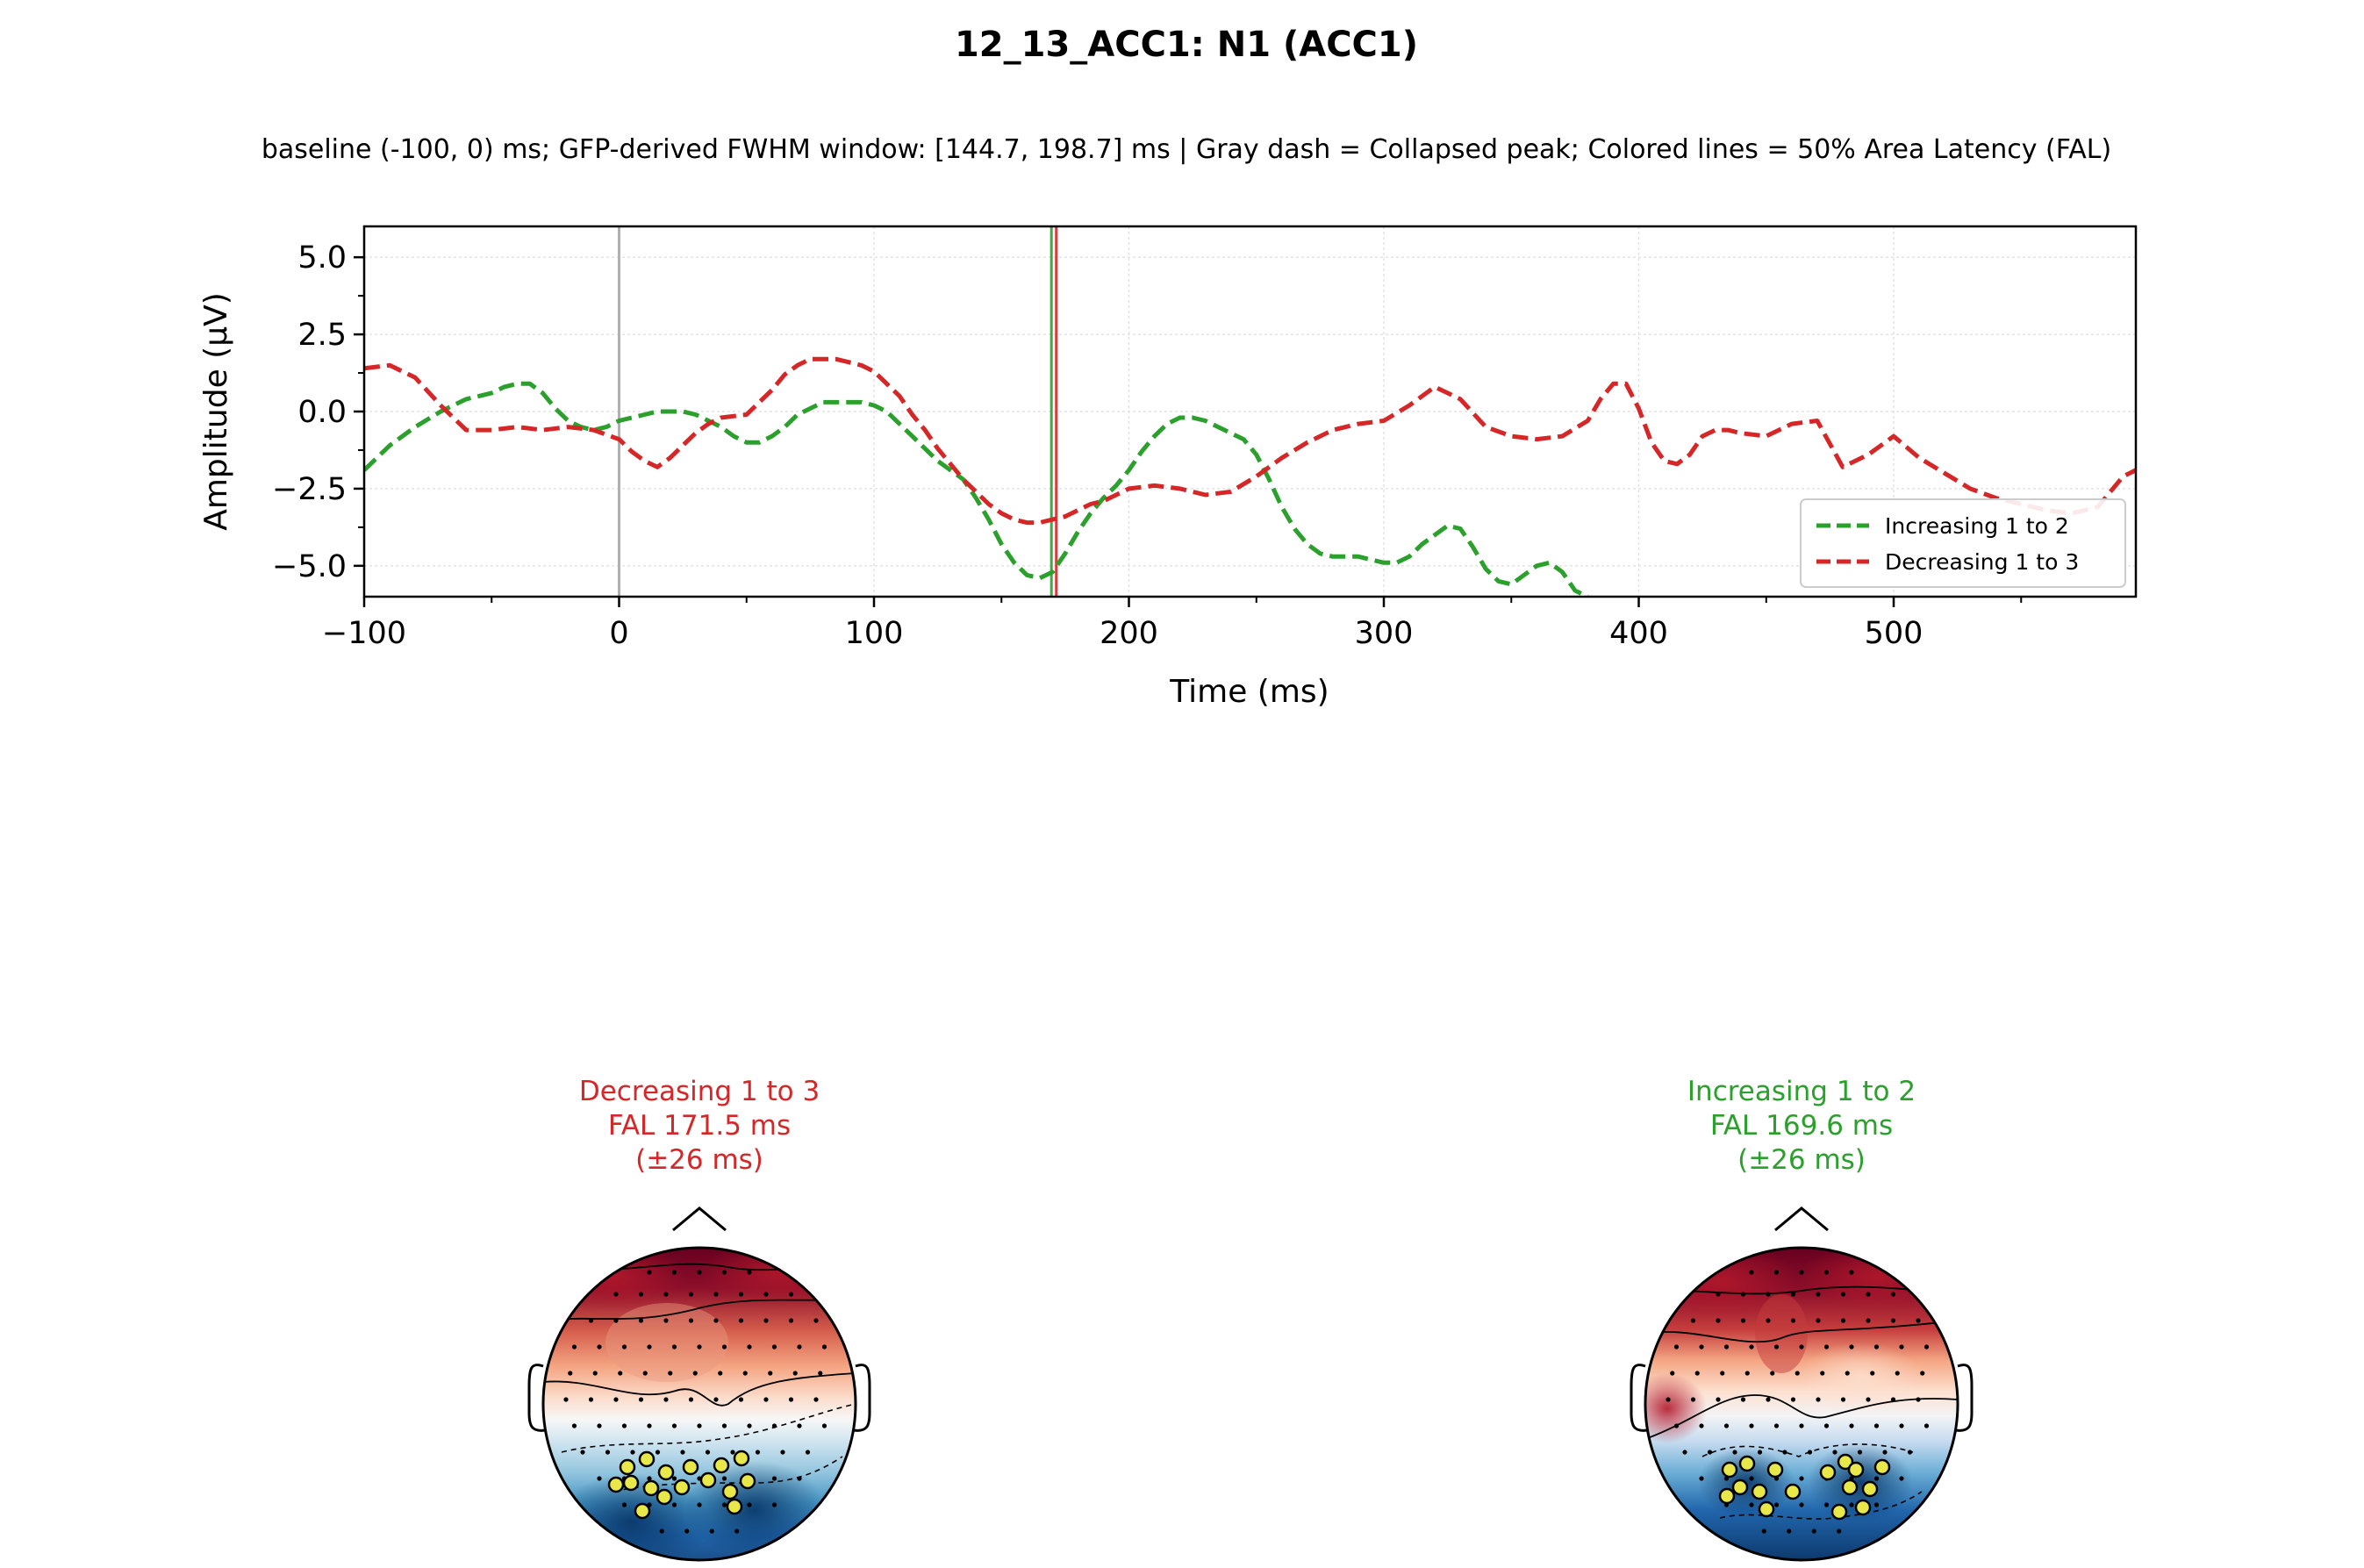  What do you see at coordinates (1963, 543) in the screenshot?
I see `legend: Increasing 1 to 2 Decreasing 1 to 3` at bounding box center [1963, 543].